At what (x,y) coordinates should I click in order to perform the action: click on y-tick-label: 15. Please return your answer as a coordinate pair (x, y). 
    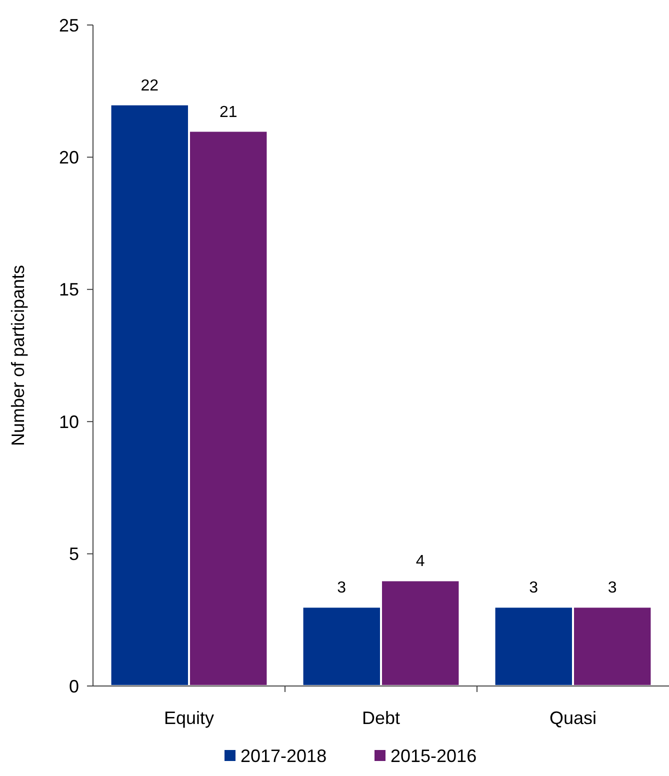
    Looking at the image, I should click on (68, 290).